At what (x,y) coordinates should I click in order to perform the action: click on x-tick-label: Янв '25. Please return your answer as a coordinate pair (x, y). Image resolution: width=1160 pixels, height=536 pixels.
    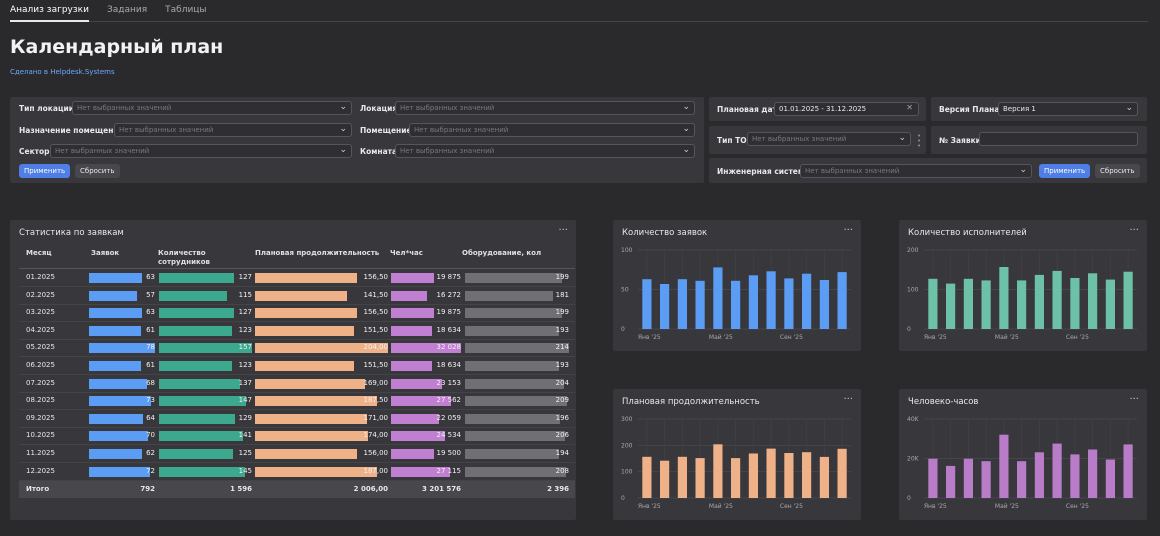
    Looking at the image, I should click on (935, 337).